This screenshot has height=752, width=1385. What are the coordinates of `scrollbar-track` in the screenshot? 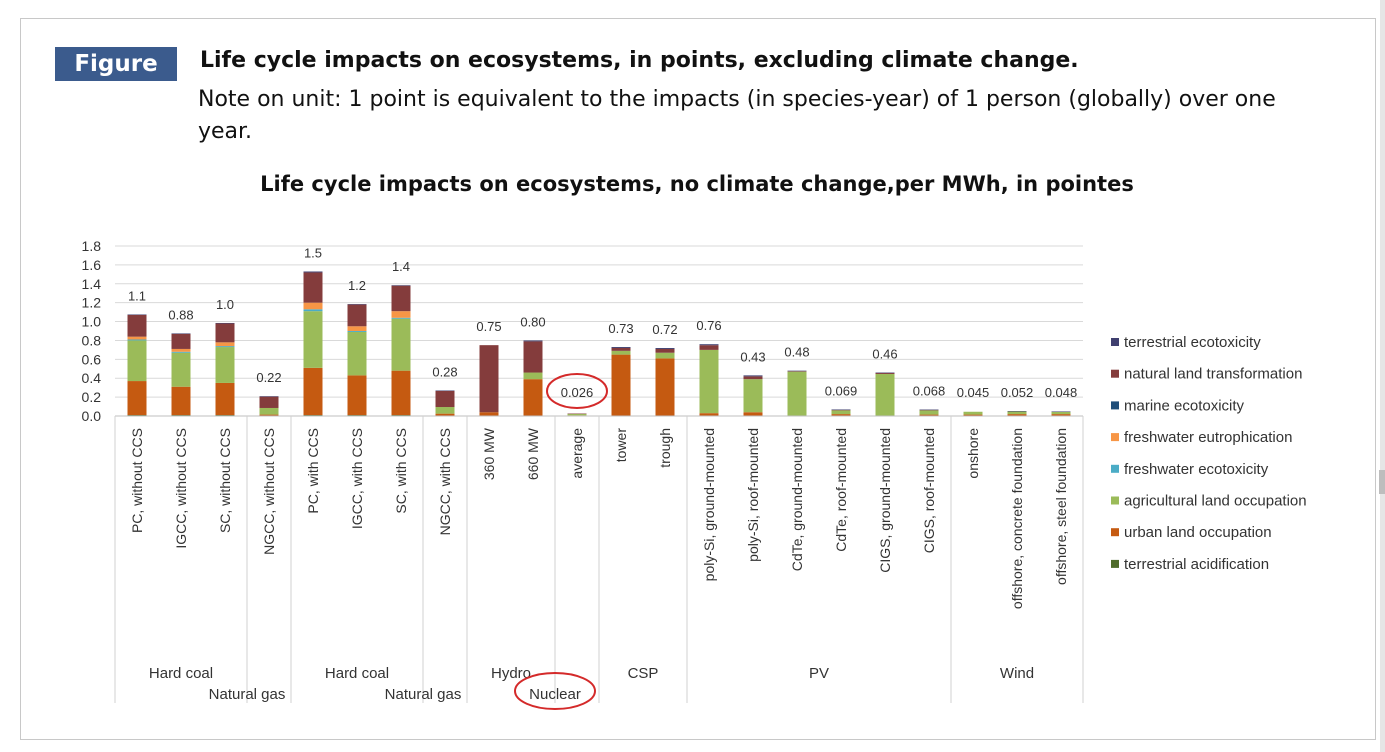 It's located at (1382, 376).